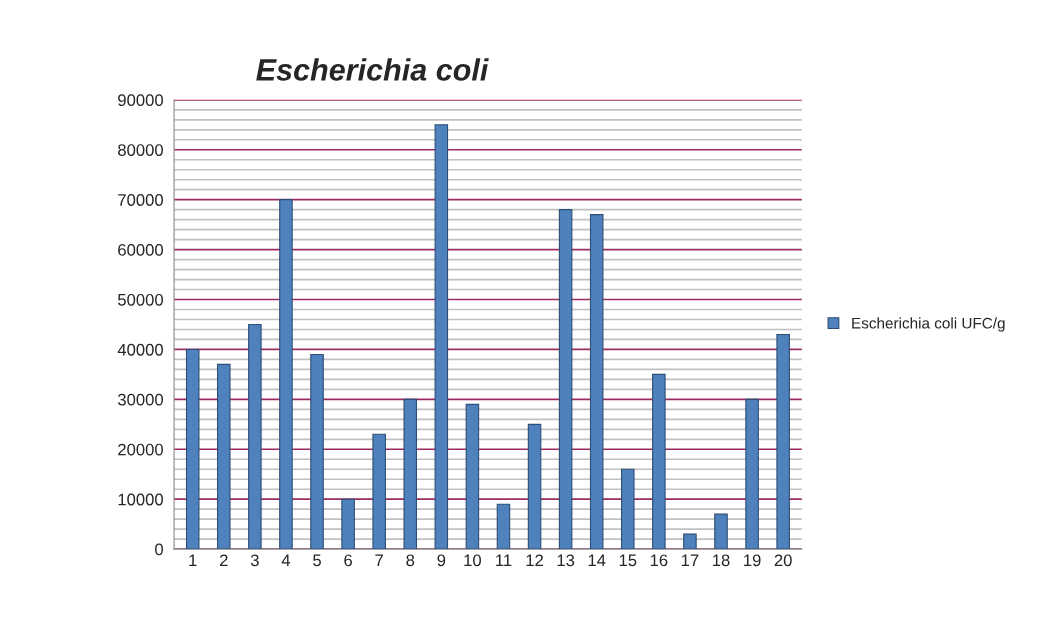 The height and width of the screenshot is (624, 1055). I want to click on x-tick-label: 15, so click(628, 560).